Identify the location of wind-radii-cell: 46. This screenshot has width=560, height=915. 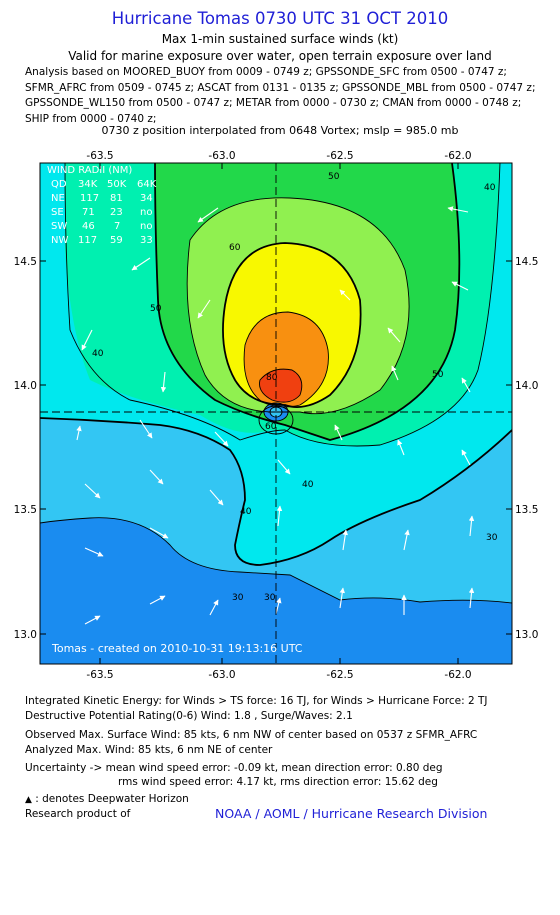
(88, 226).